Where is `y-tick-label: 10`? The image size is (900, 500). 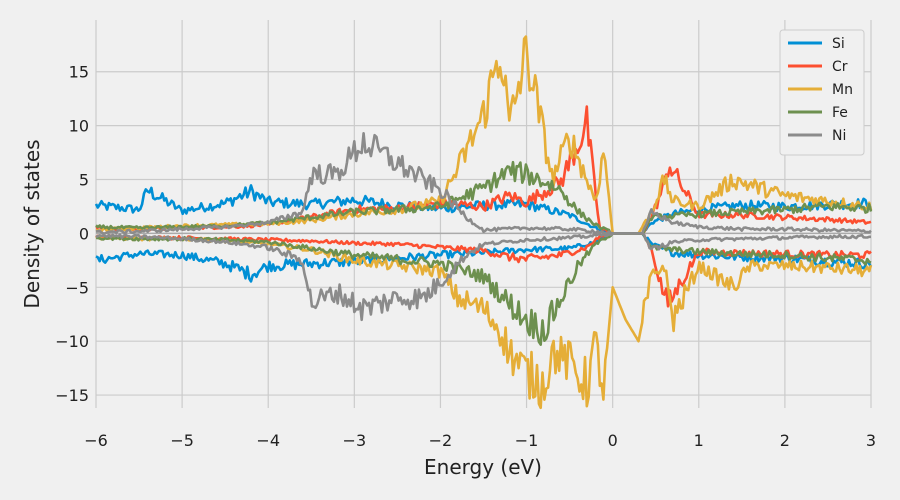 y-tick-label: 10 is located at coordinates (79, 126).